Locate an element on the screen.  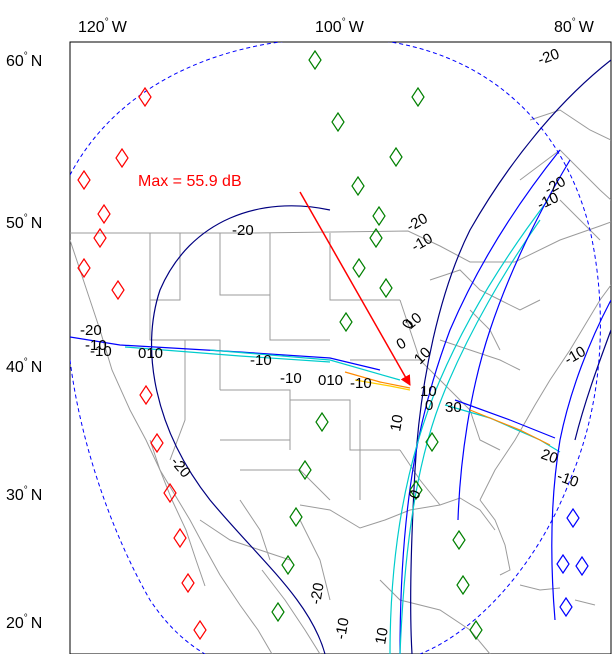
contour-east-outer is located at coordinates (581, 460).